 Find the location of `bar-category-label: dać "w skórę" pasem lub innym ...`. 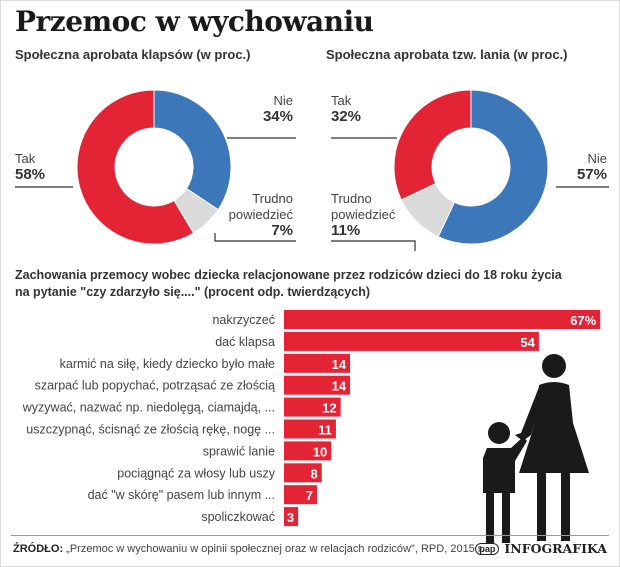

bar-category-label: dać "w skórę" pasem lub innym ... is located at coordinates (181, 495).